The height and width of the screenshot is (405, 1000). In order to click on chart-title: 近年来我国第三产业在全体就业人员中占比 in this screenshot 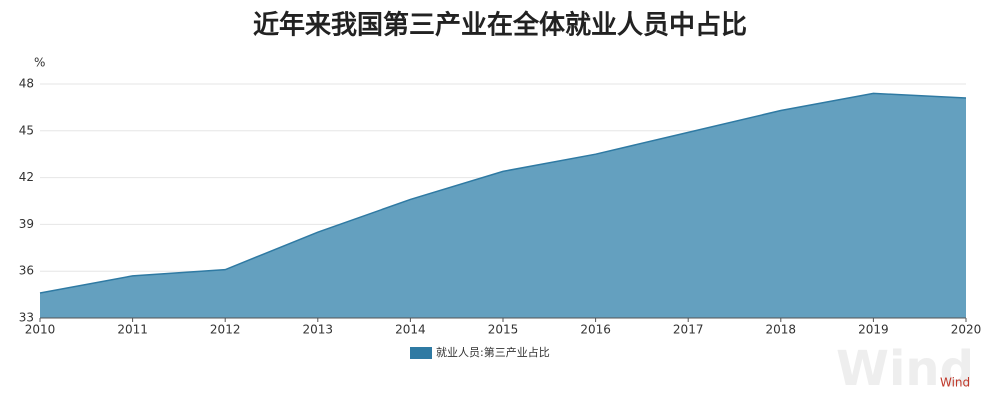, I will do `click(500, 25)`.